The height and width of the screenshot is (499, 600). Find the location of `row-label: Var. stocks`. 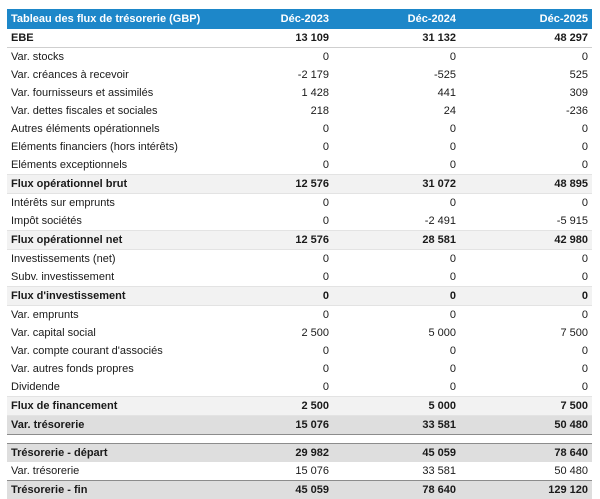

row-label: Var. stocks is located at coordinates (37, 57).